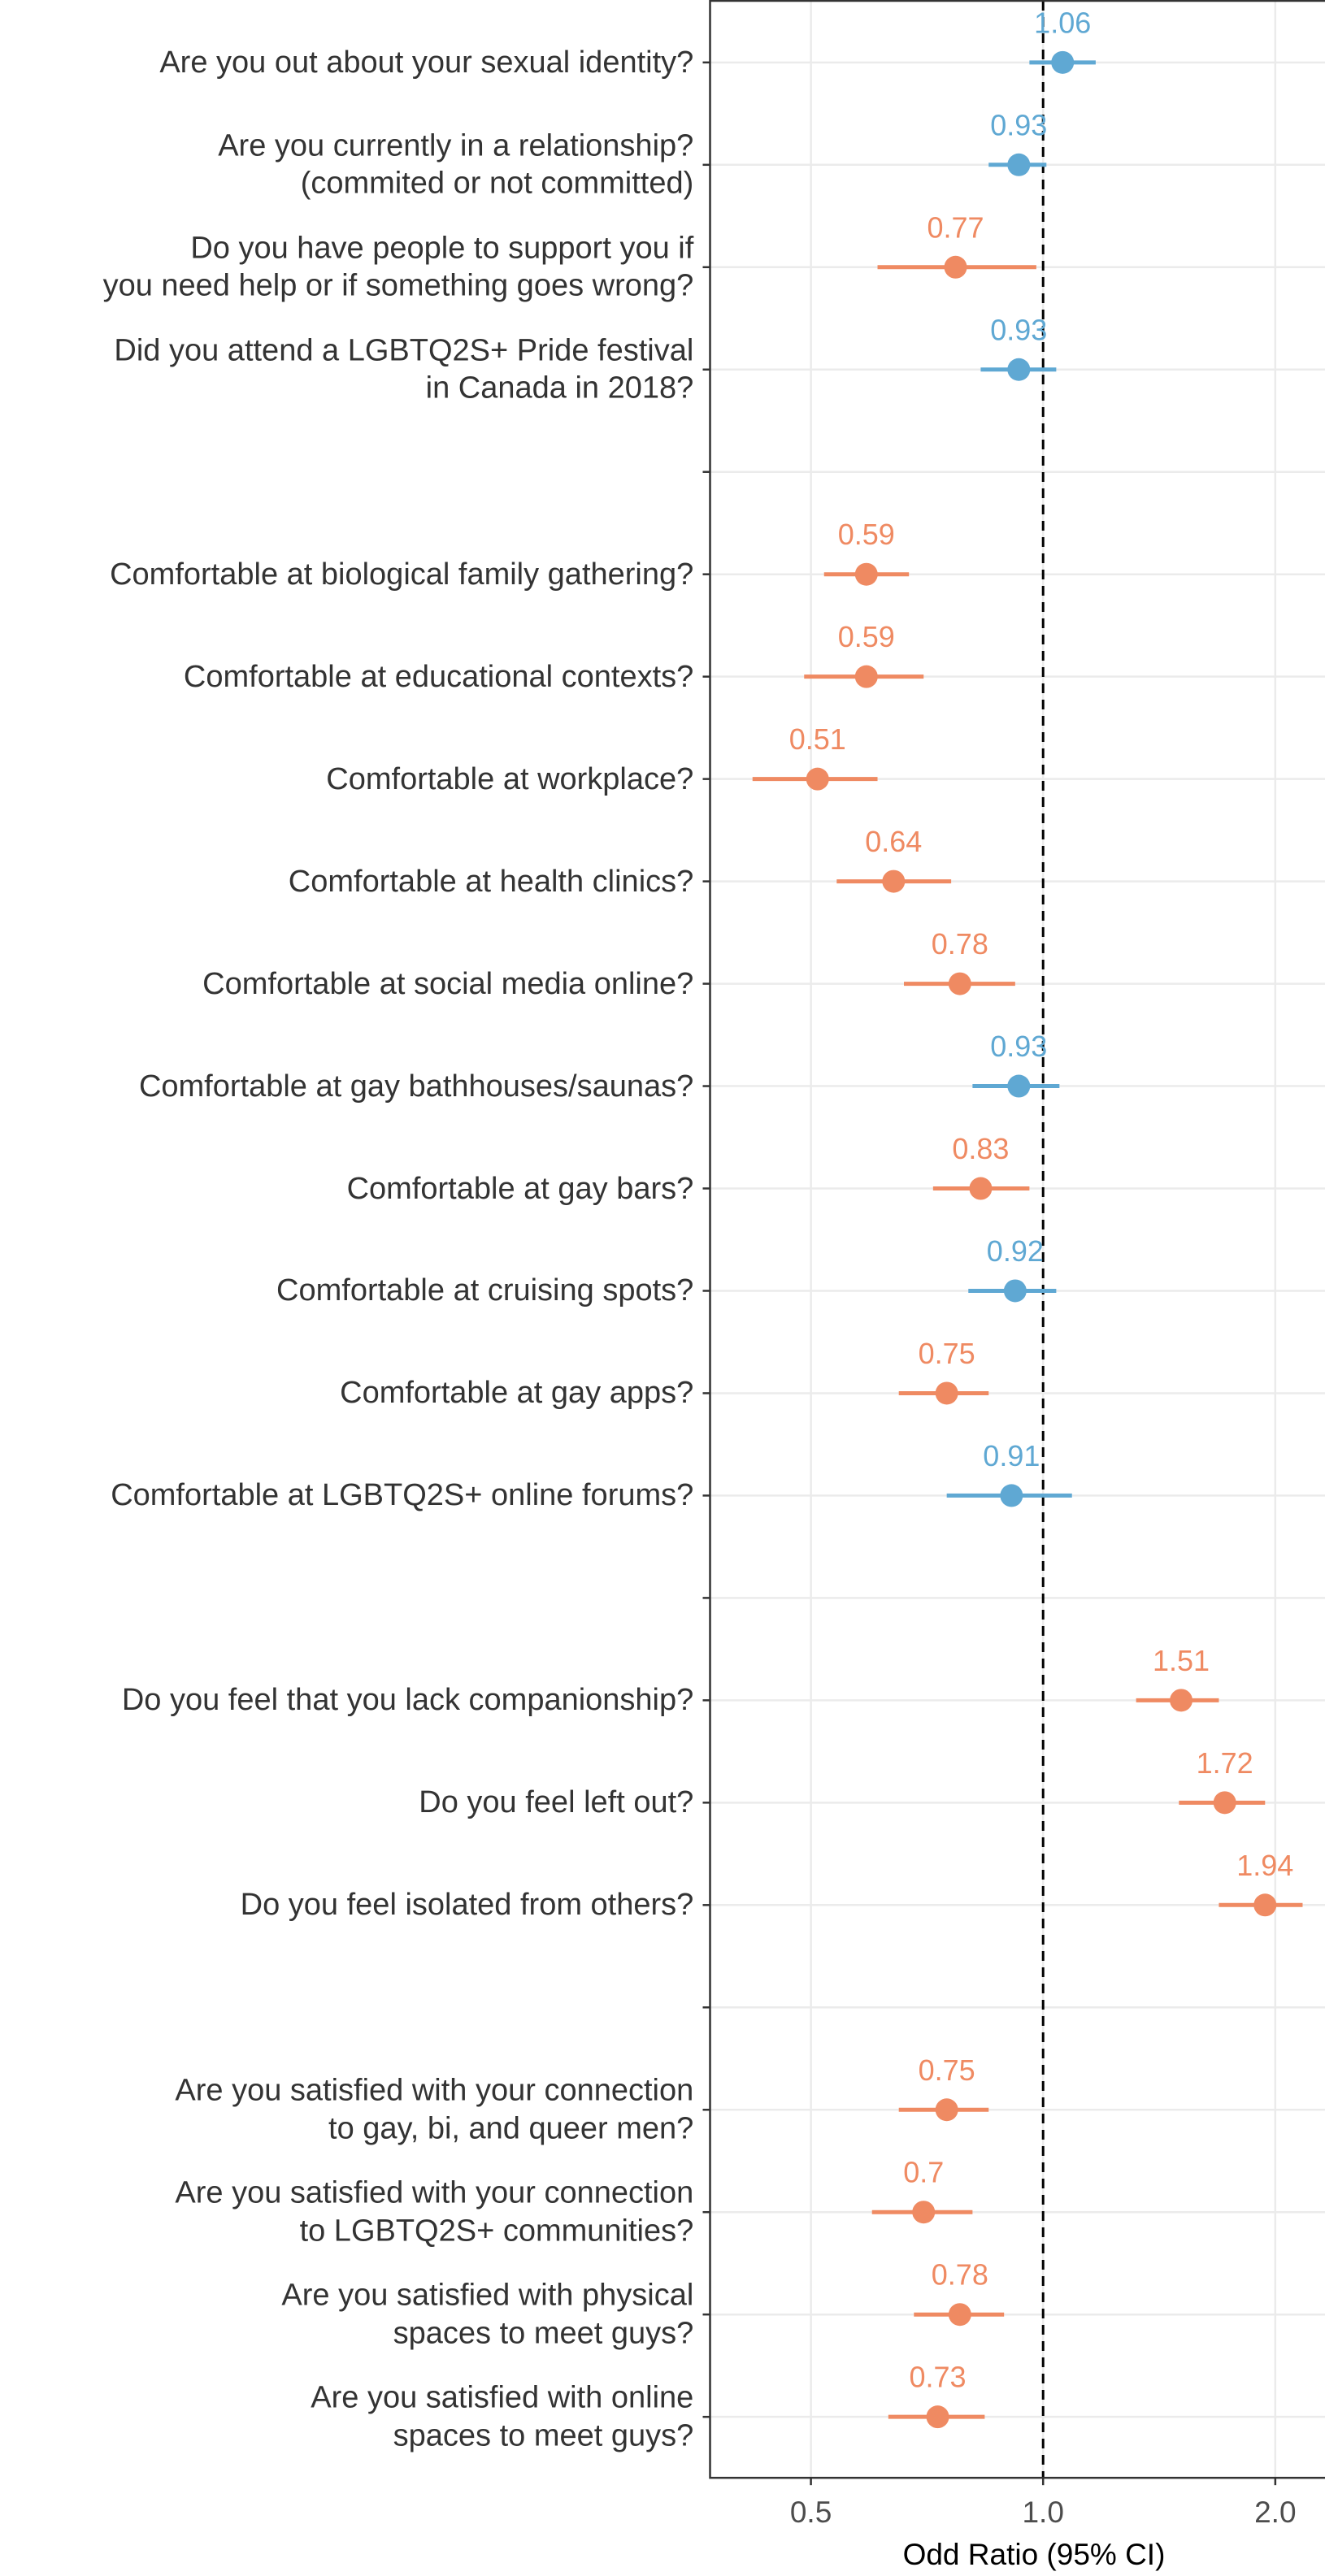 The height and width of the screenshot is (2576, 1325). Describe the element at coordinates (426, 62) in the screenshot. I see `y-tick-label: Are you out about your sexual identity?` at that location.